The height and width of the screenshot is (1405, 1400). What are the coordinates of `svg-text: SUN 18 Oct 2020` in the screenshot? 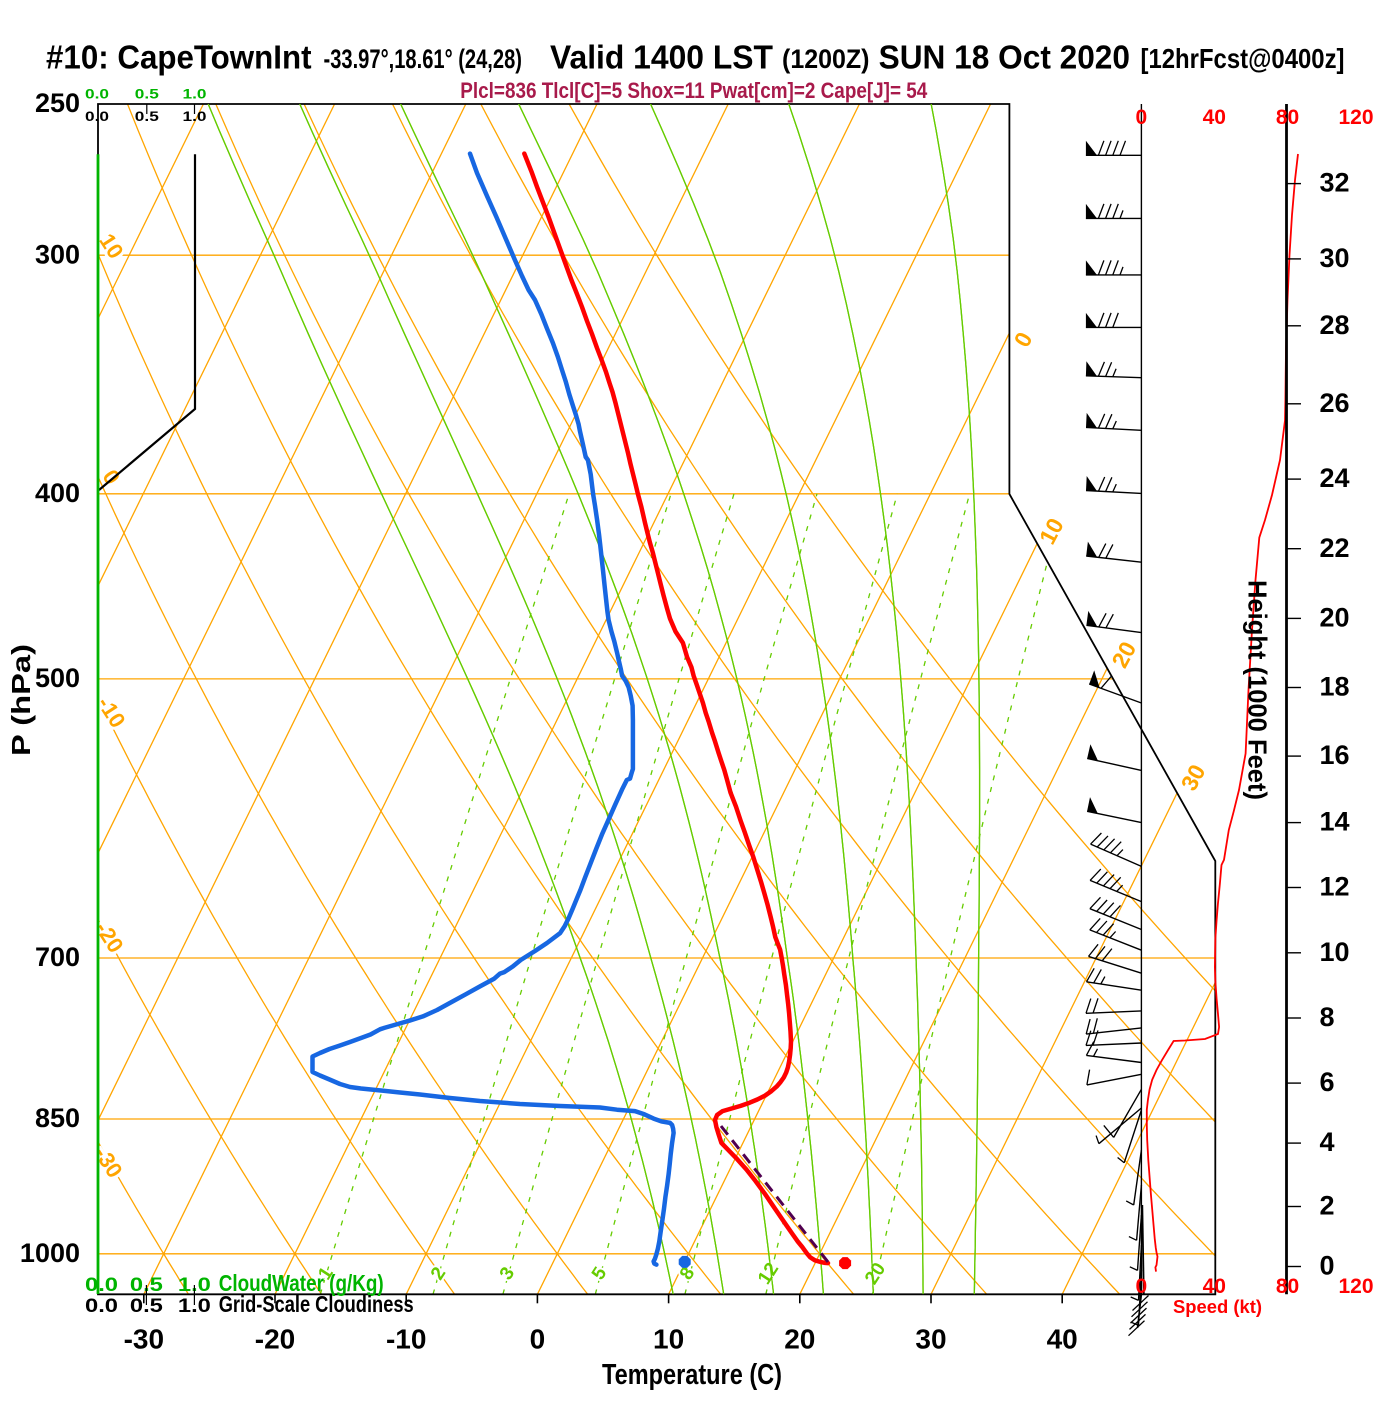 It's located at (1004, 57).